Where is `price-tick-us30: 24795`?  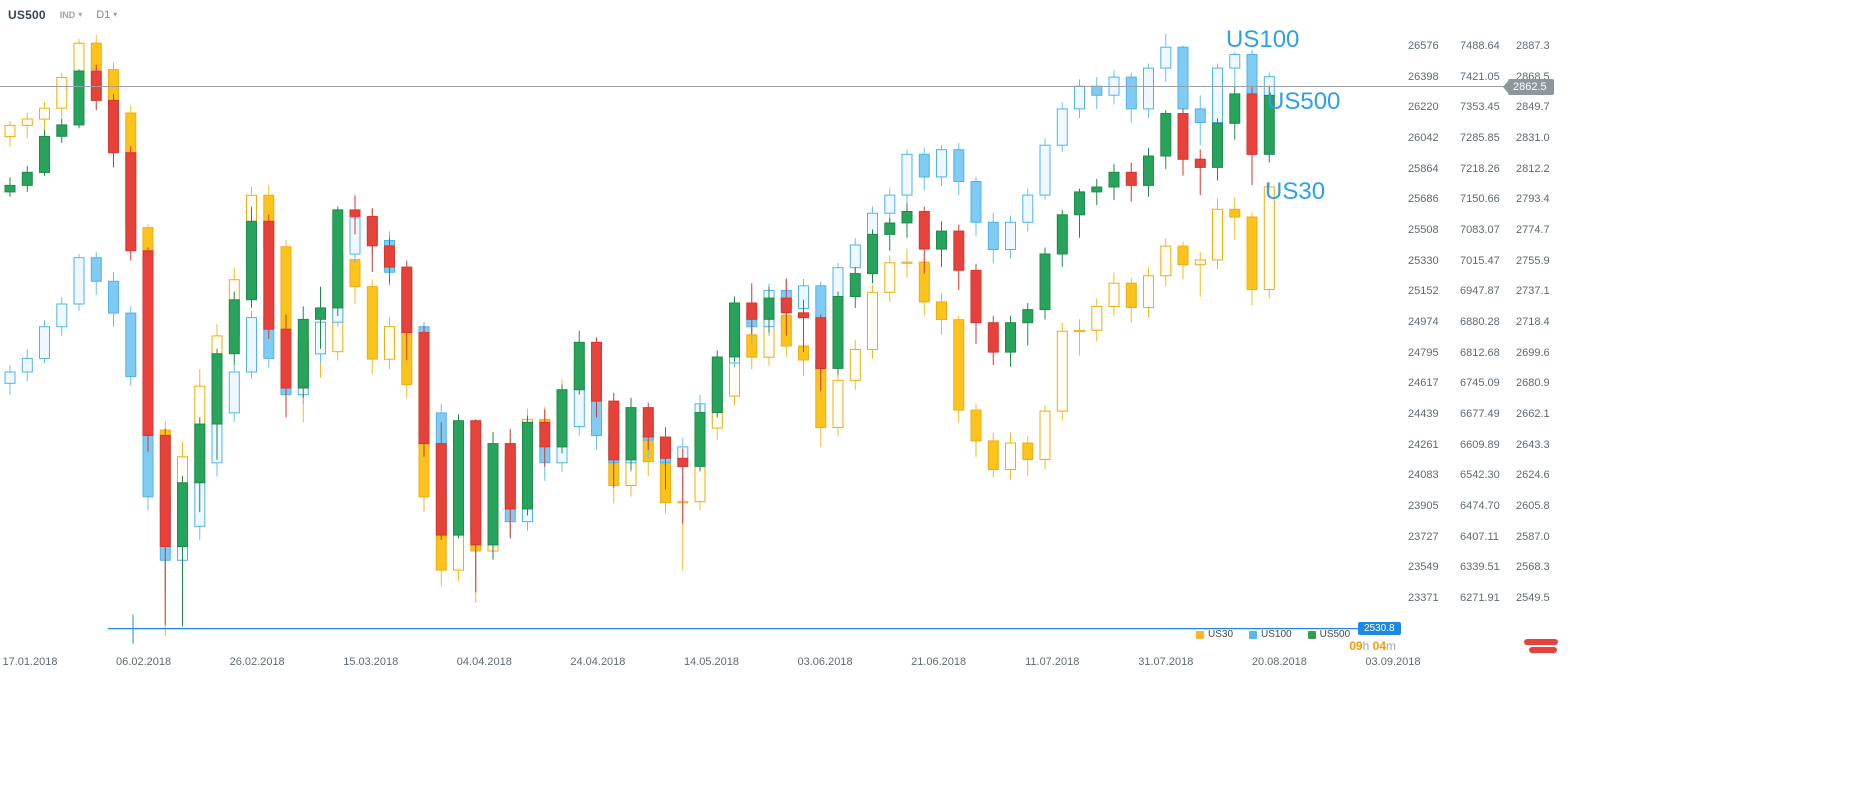
price-tick-us30: 24795 is located at coordinates (1423, 352).